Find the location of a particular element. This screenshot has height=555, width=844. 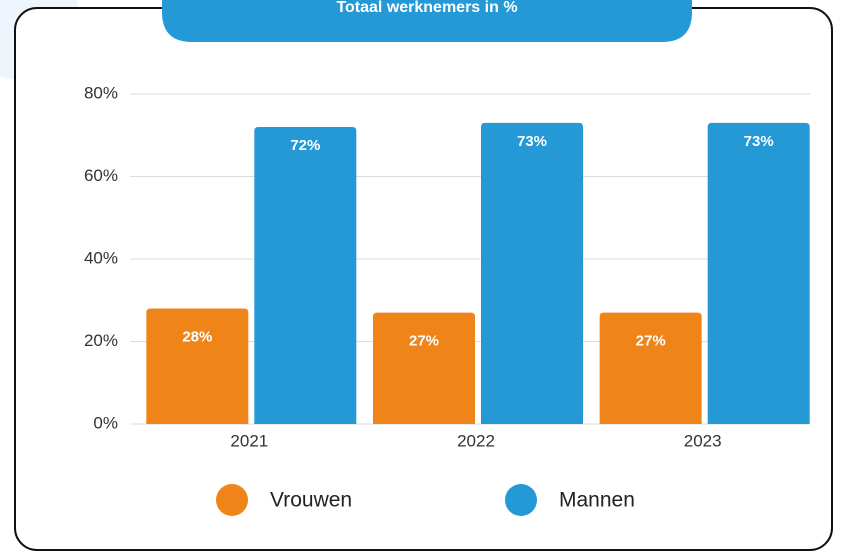

title-tab is located at coordinates (427, 21).